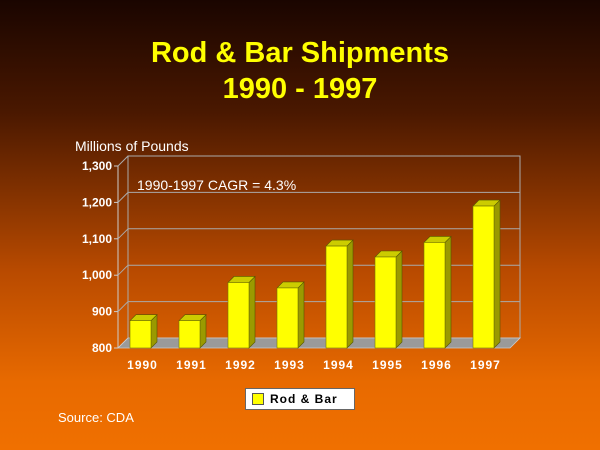  I want to click on y-tick-label: 900, so click(102, 312).